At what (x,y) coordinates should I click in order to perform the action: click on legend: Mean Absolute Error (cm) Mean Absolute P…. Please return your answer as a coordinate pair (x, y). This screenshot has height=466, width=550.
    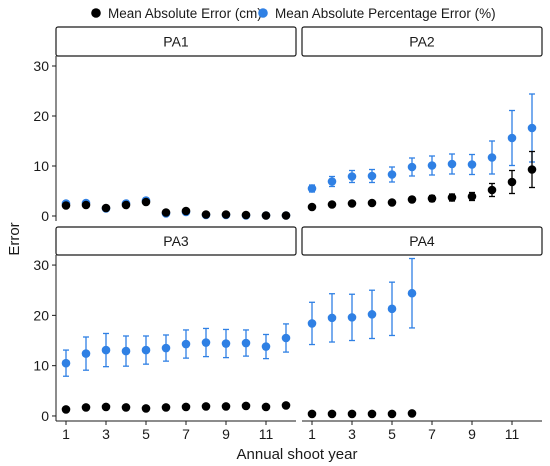
    Looking at the image, I should click on (293, 13).